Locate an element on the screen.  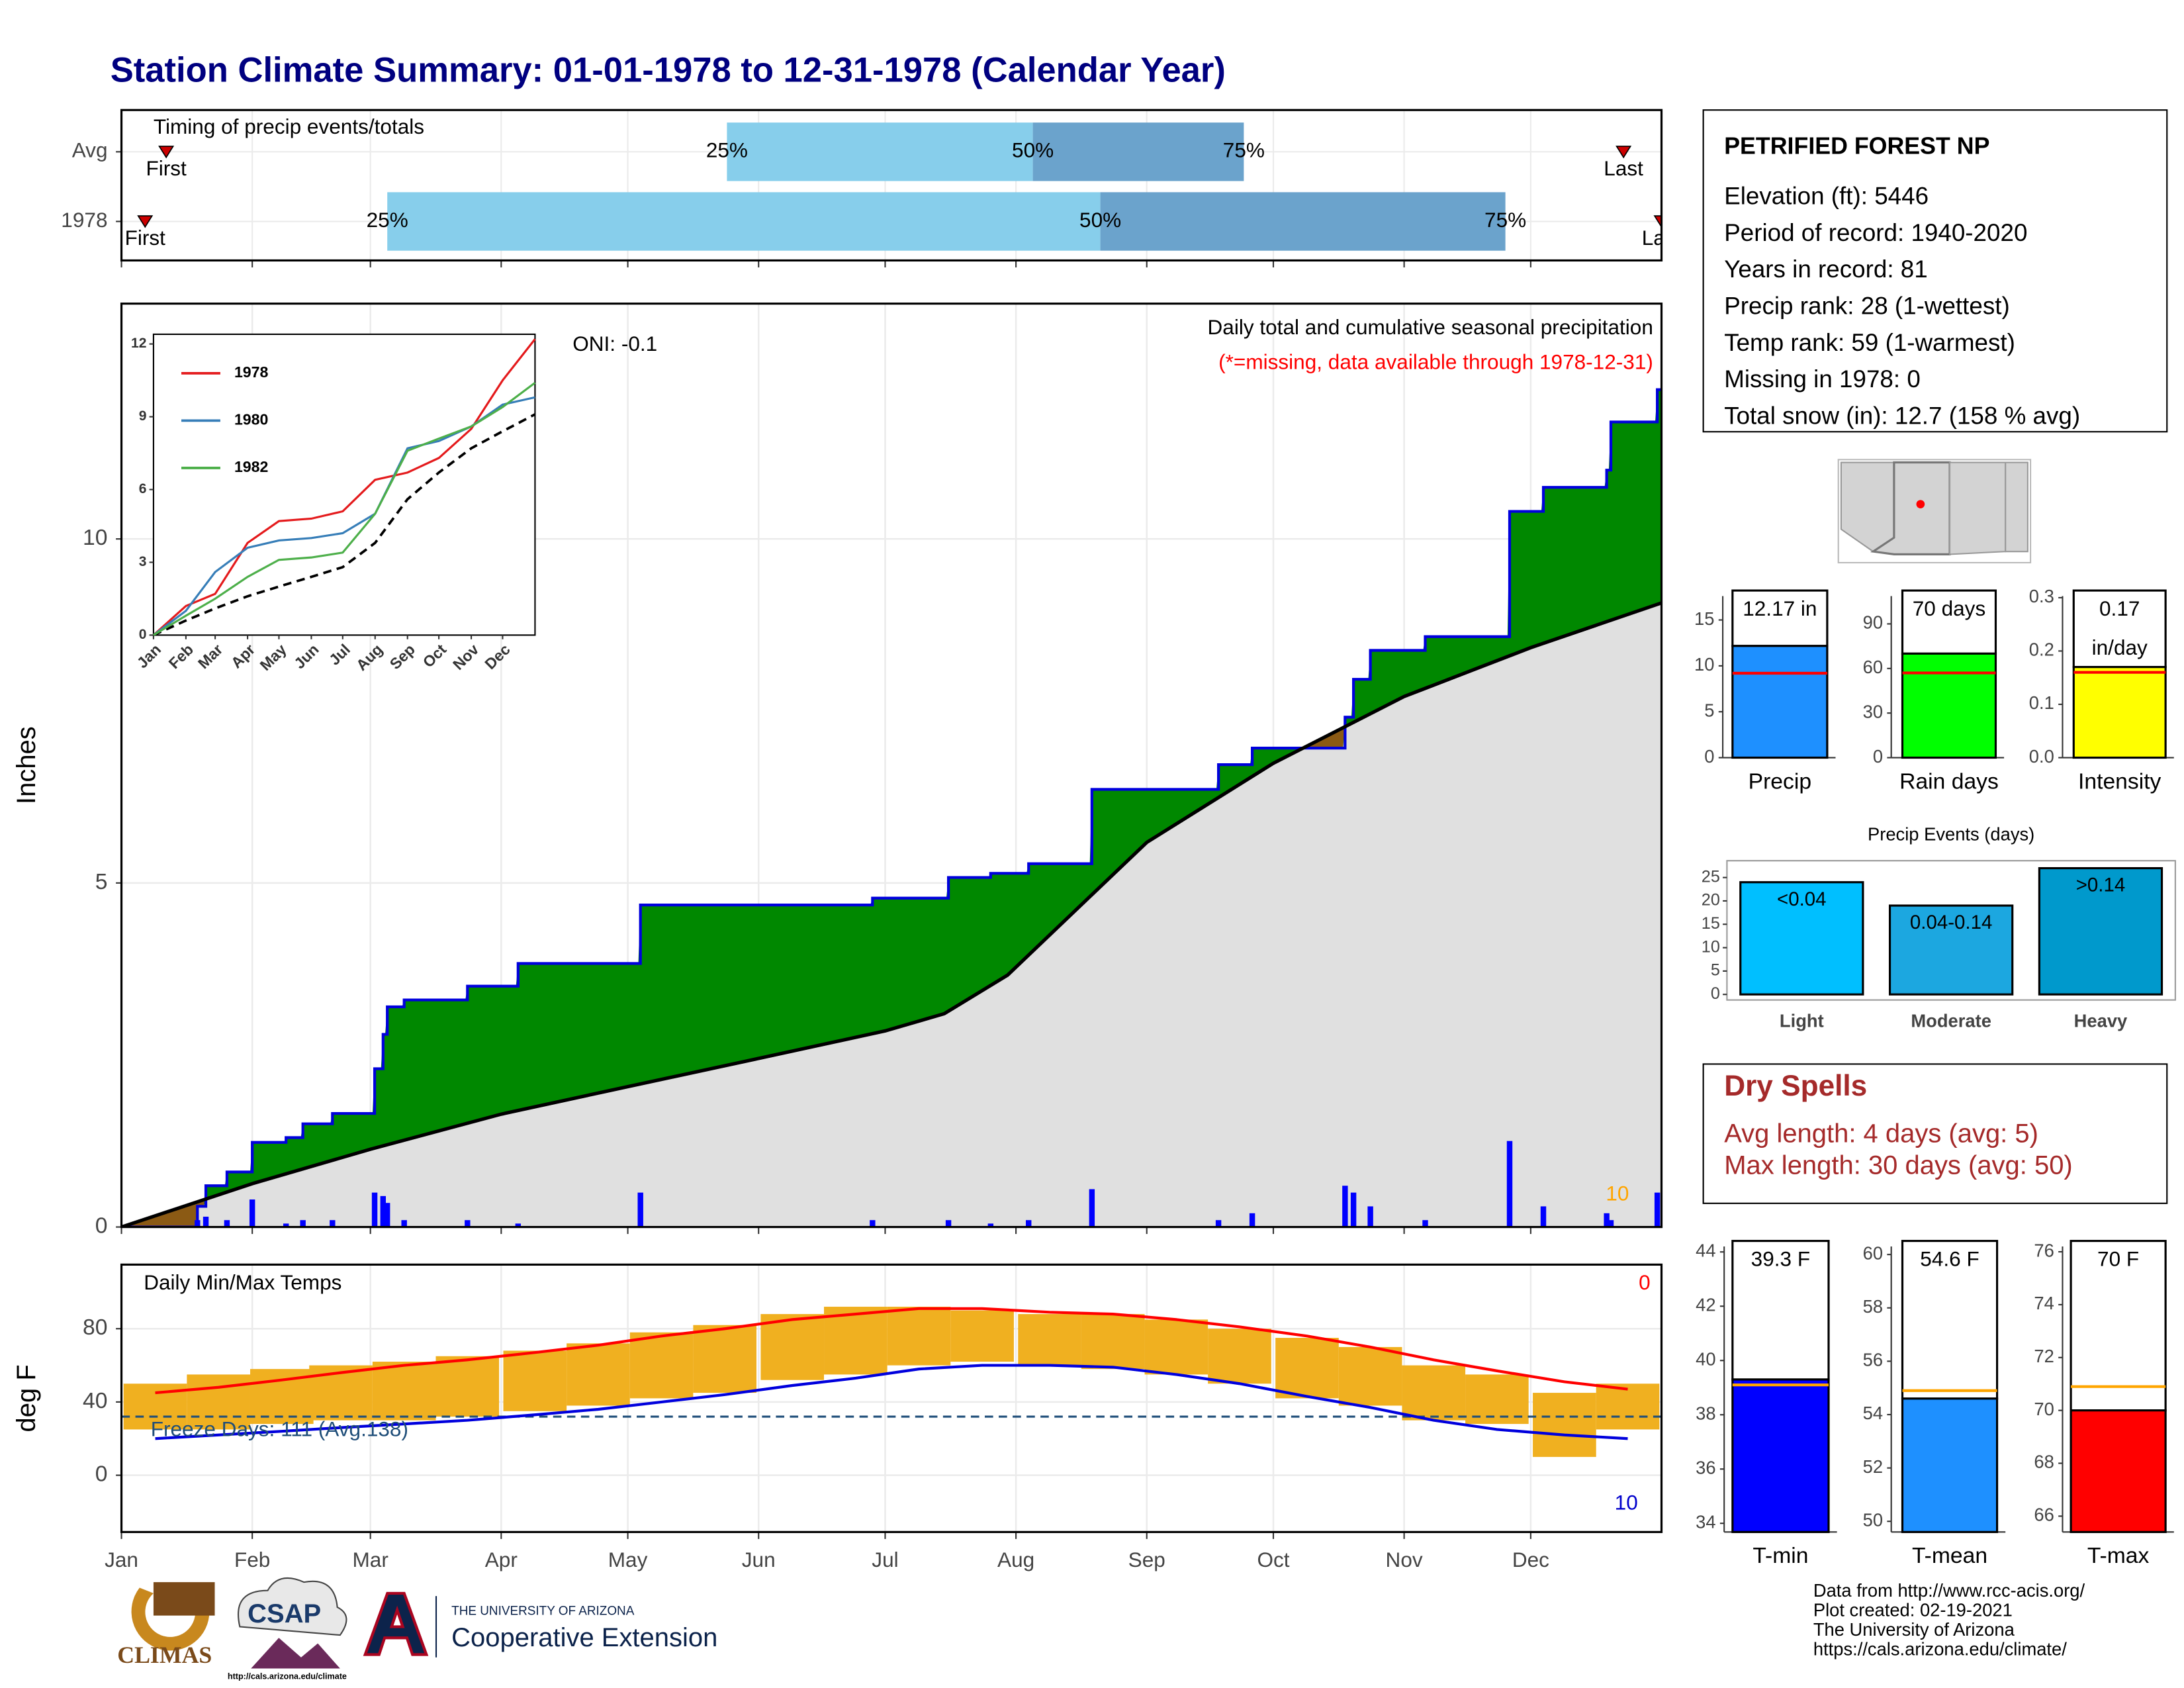
y-tick-label: 36 is located at coordinates (1706, 1467).